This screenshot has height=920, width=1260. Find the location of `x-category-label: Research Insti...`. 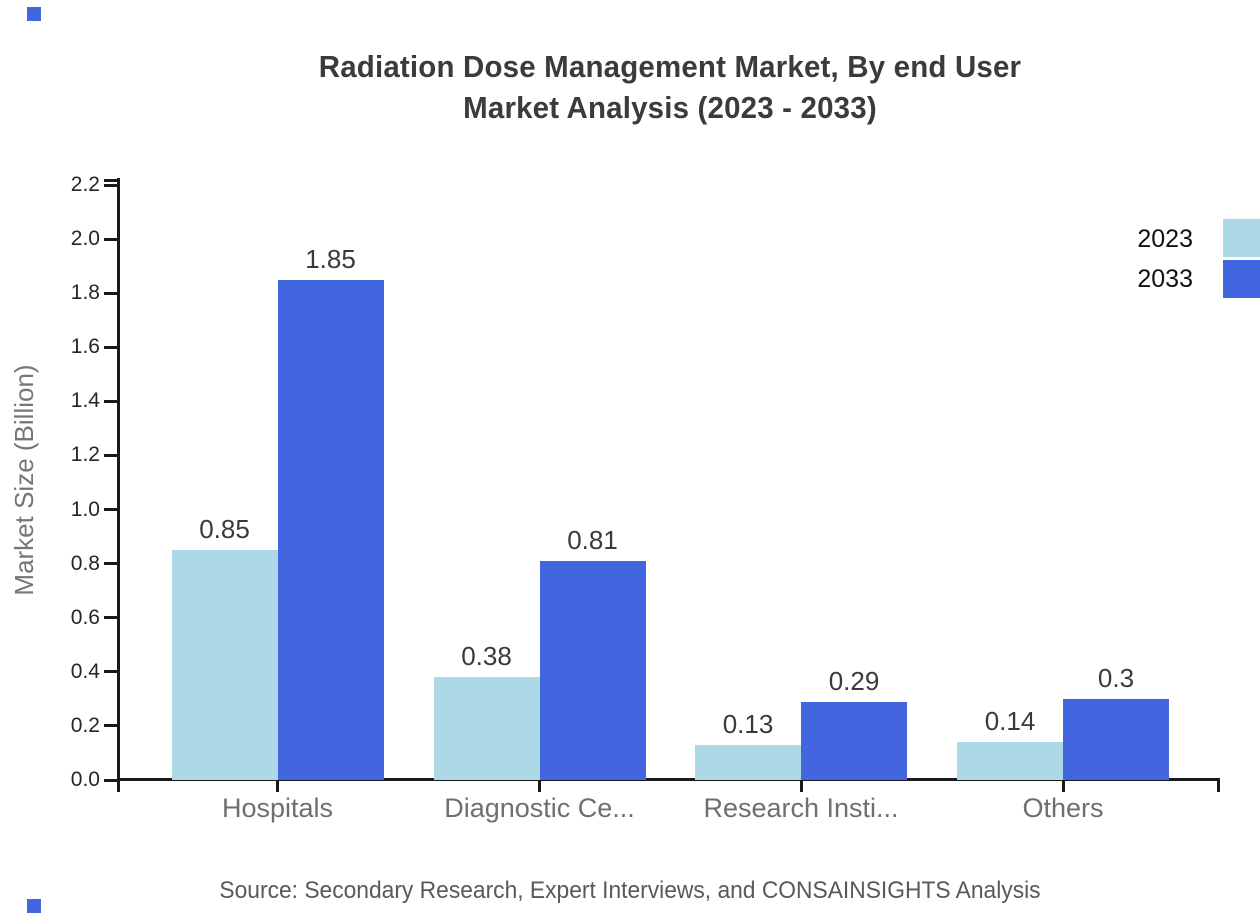

x-category-label: Research Insti... is located at coordinates (801, 808).